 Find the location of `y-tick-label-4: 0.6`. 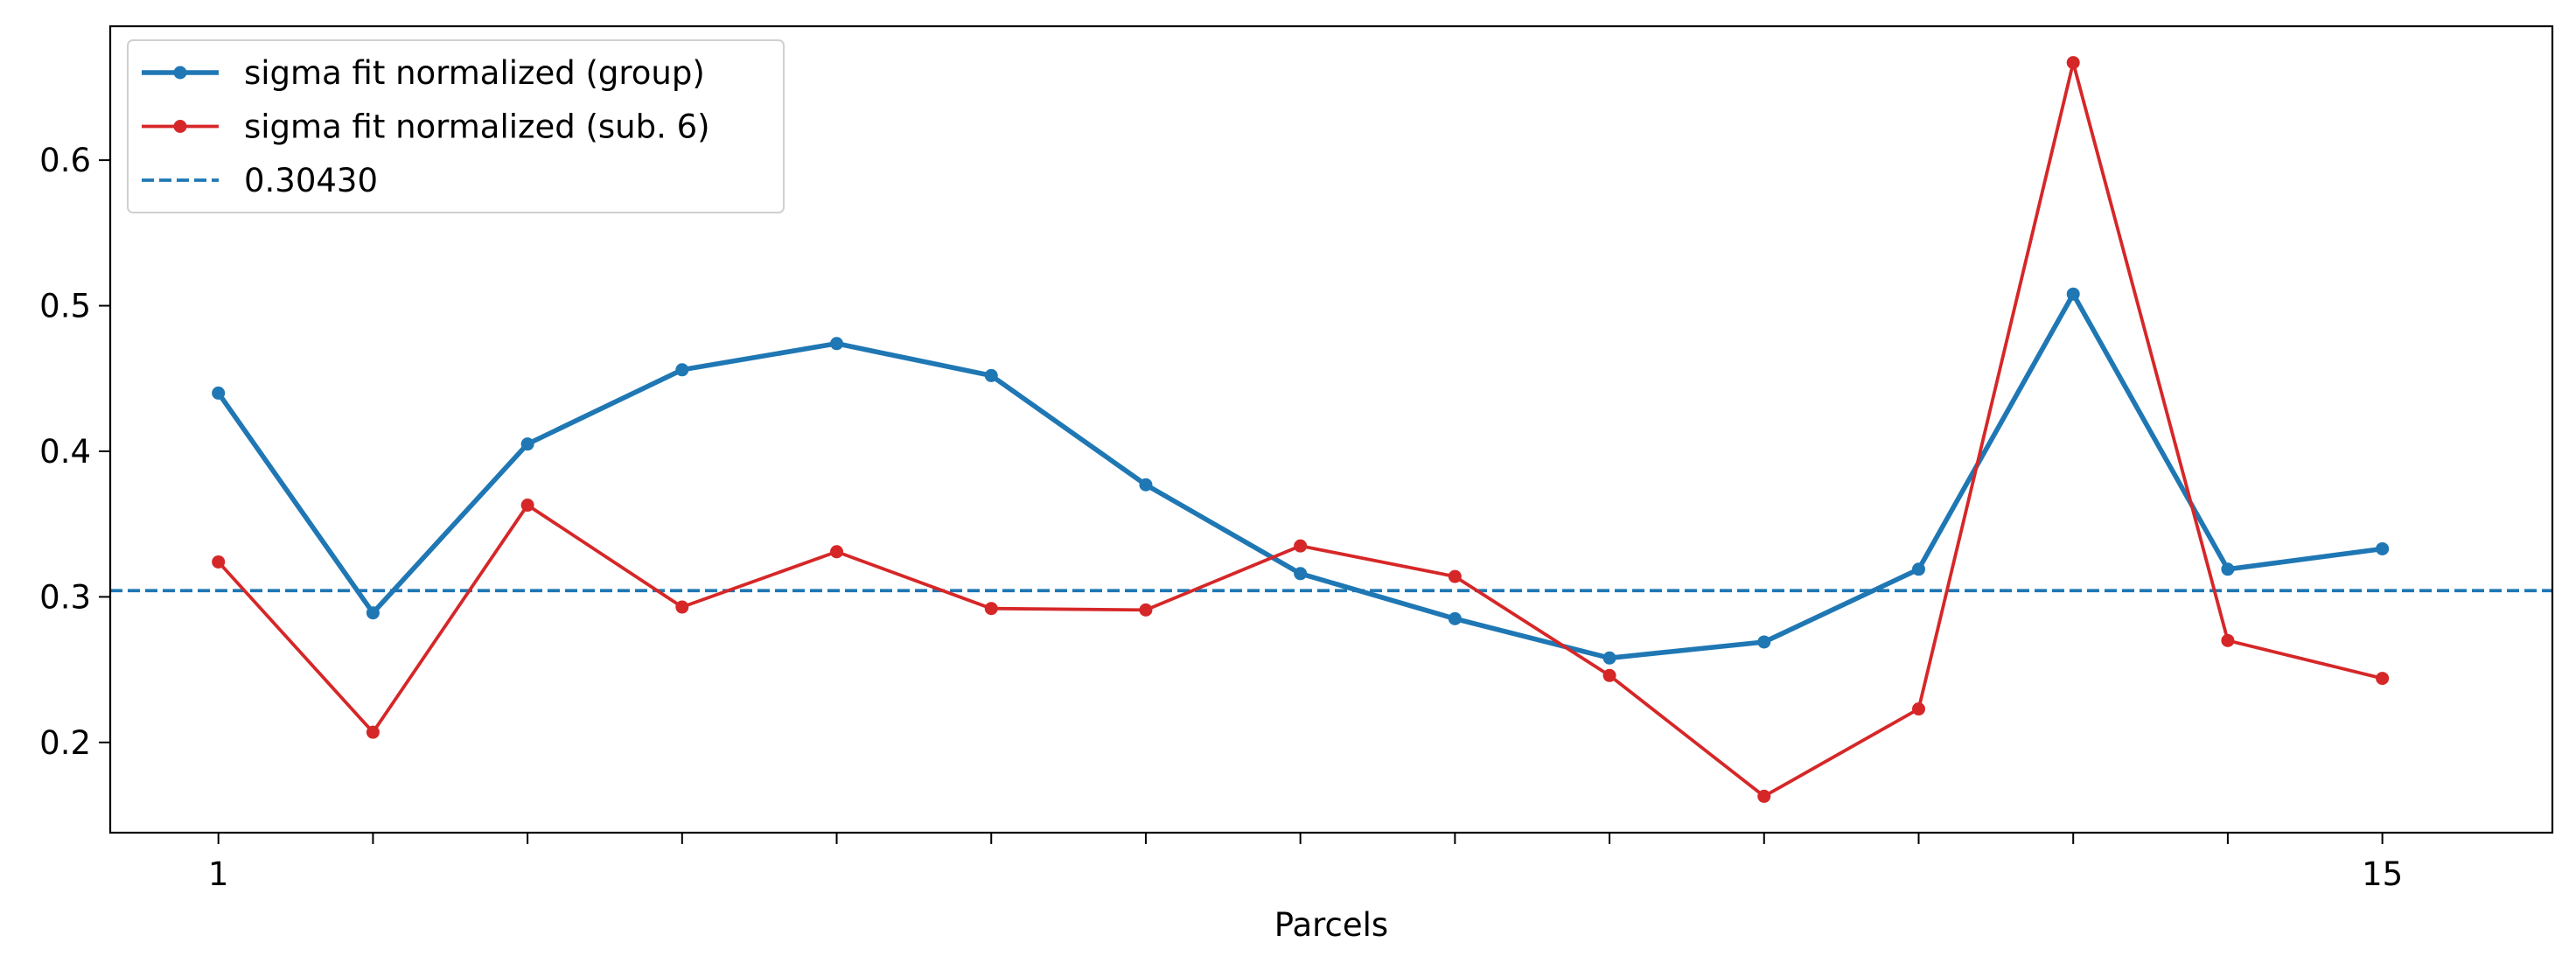

y-tick-label-4: 0.6 is located at coordinates (65, 160).